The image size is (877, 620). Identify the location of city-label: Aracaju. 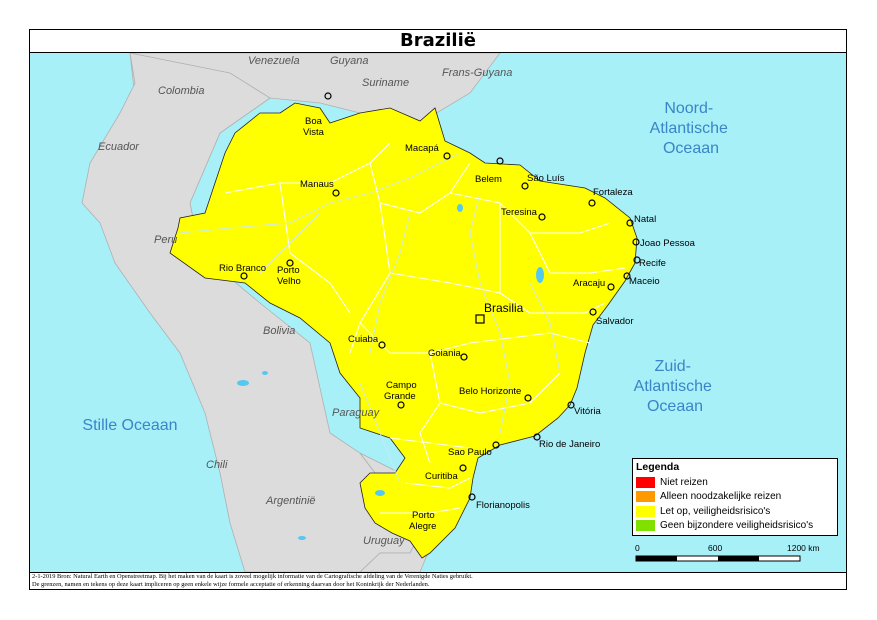
(589, 283).